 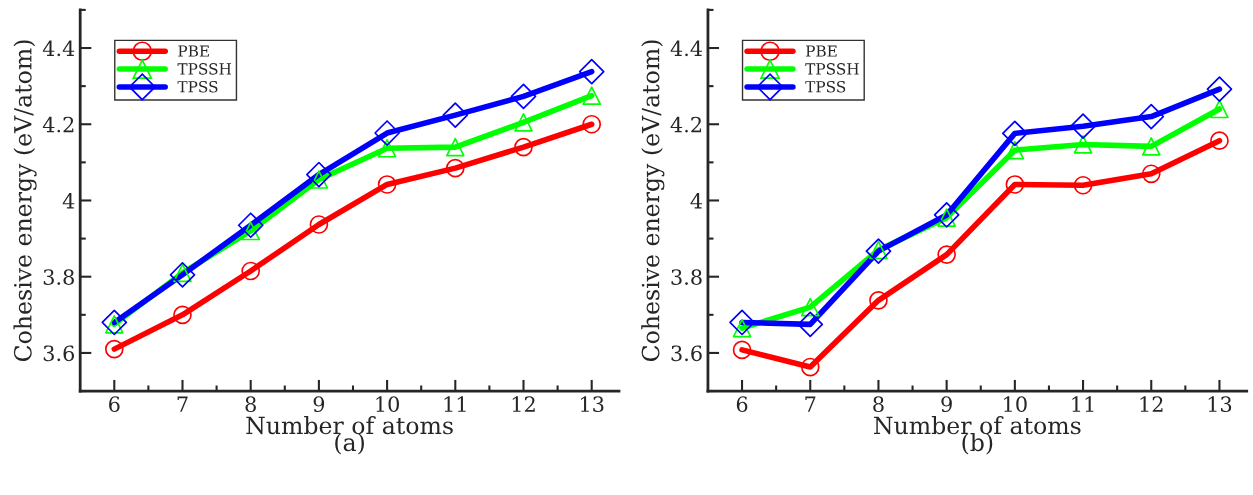 What do you see at coordinates (349, 425) in the screenshot?
I see `x-axis-title: Number of atoms` at bounding box center [349, 425].